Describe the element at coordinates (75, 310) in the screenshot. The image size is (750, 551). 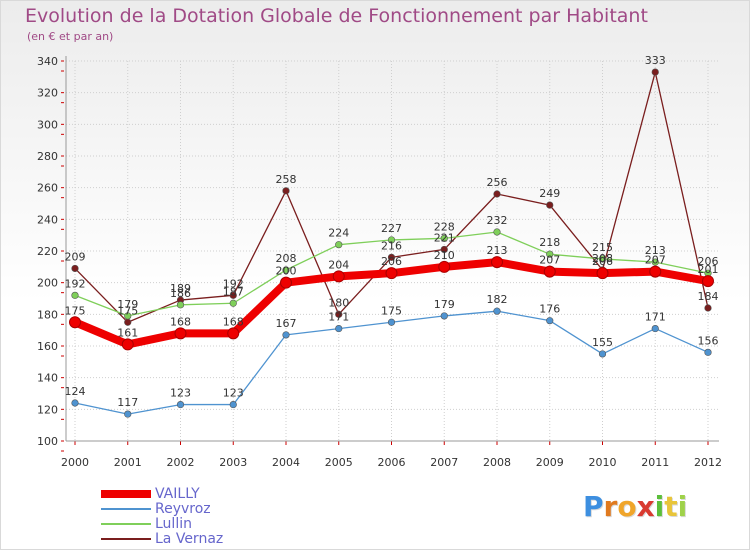
I see `data-label-vailly: 175` at that location.